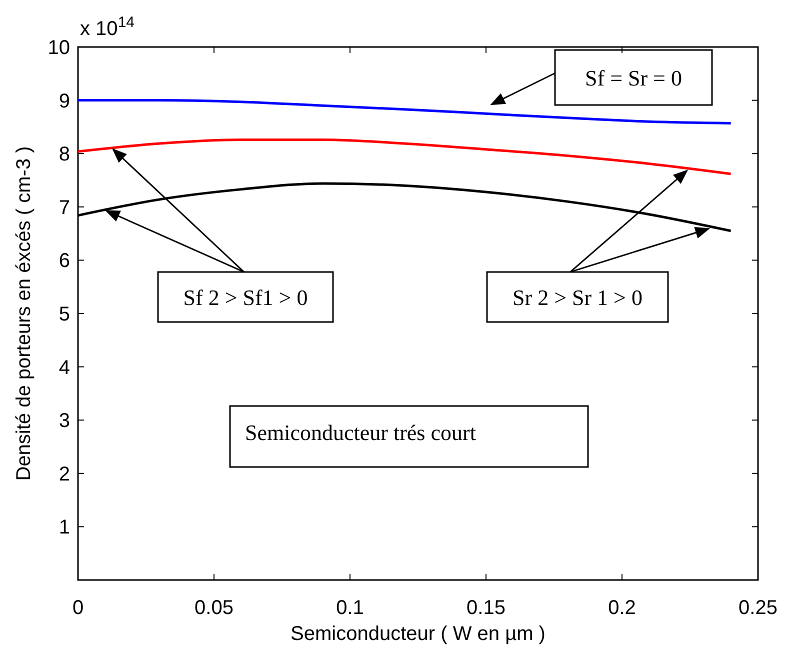  I want to click on annotation: Sf 2 > Sf1 > 0, so click(245, 297).